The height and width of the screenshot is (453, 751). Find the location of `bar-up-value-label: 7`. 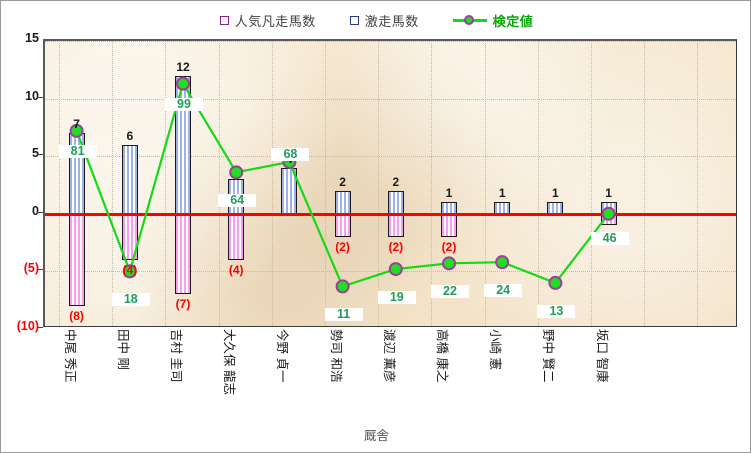

bar-up-value-label: 7 is located at coordinates (76, 124).